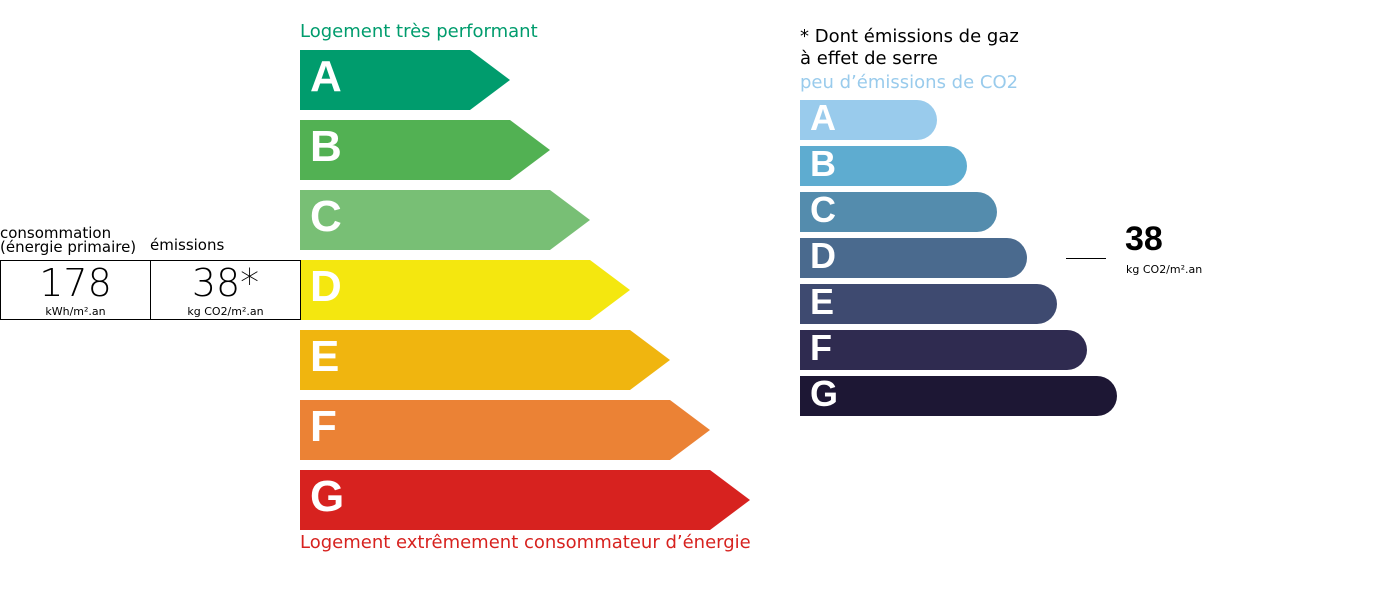 This screenshot has height=600, width=1400. Describe the element at coordinates (928, 302) in the screenshot. I see `ges-class-e: E` at that location.